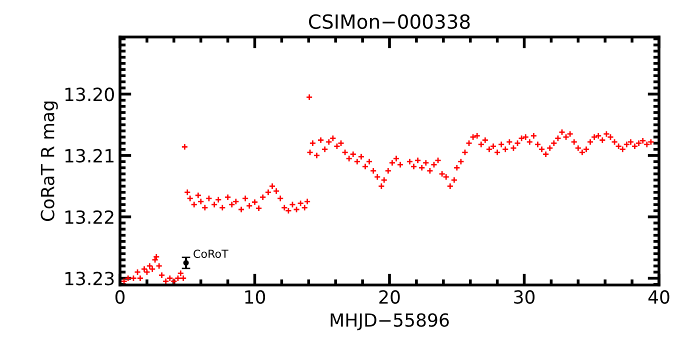 This screenshot has height=340, width=695. Describe the element at coordinates (49, 161) in the screenshot. I see `y-axis-title: CoRaT R mag` at that location.